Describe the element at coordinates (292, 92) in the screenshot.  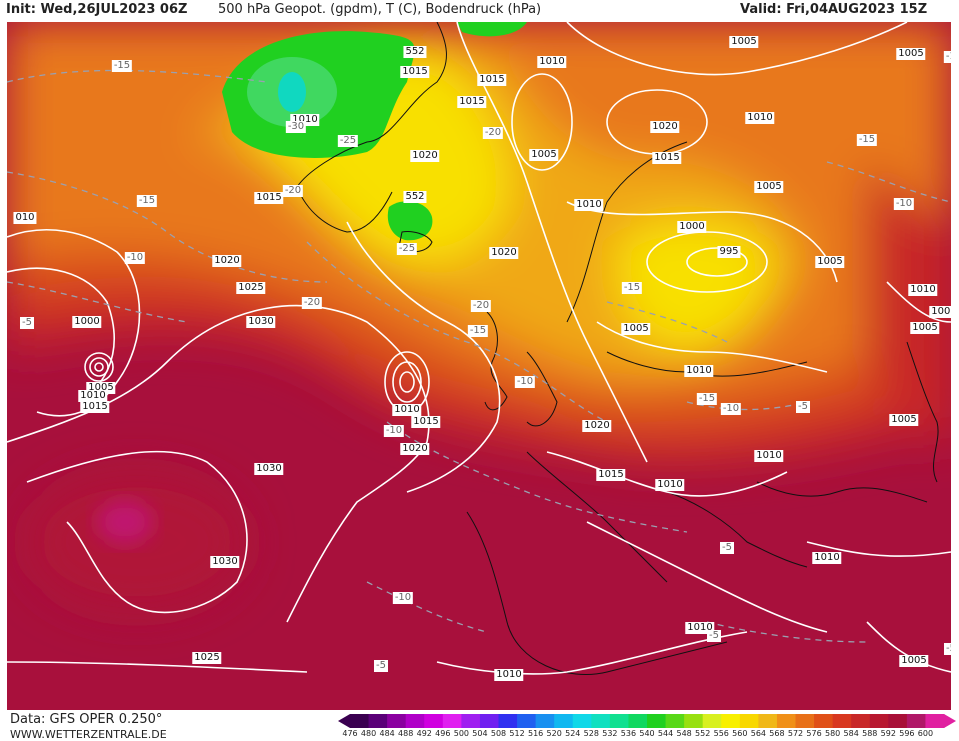
I see `cold-core-center` at that location.